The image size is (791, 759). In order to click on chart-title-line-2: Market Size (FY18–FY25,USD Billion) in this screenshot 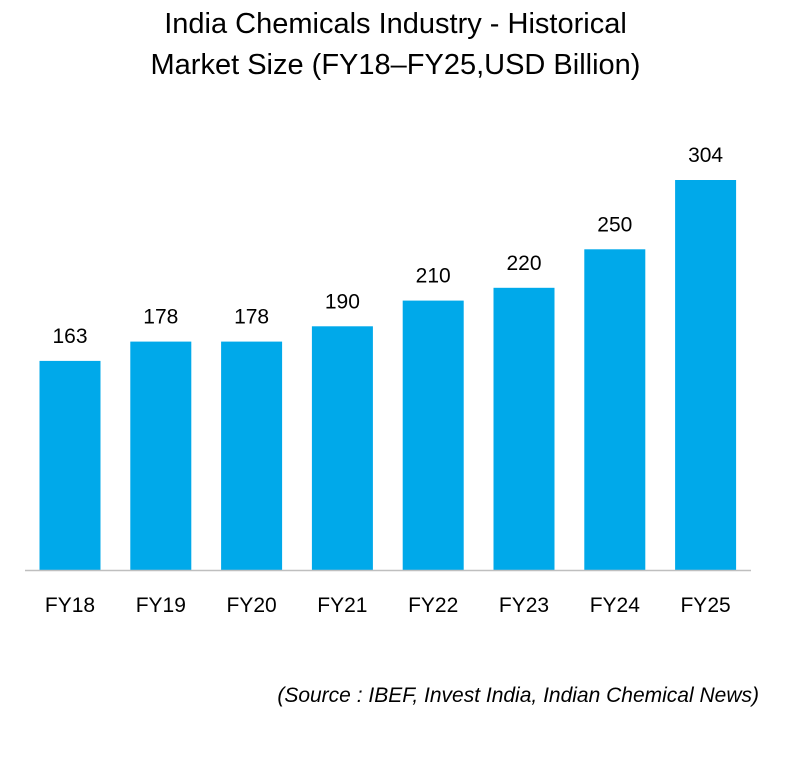, I will do `click(395, 65)`.